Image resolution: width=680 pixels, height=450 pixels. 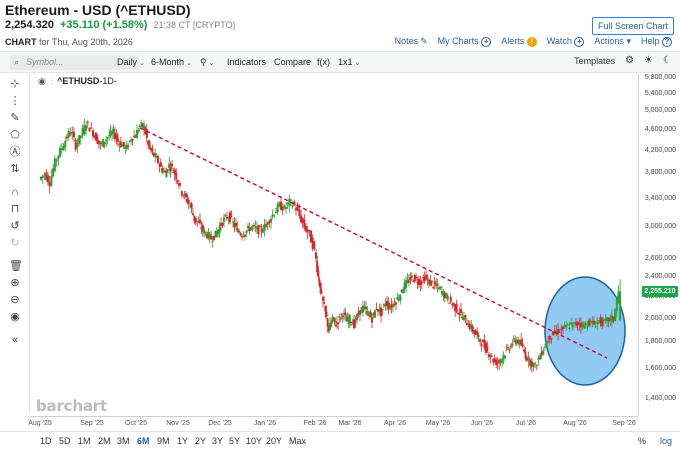 What do you see at coordinates (183, 441) in the screenshot?
I see `range-button-1y: 1Y` at bounding box center [183, 441].